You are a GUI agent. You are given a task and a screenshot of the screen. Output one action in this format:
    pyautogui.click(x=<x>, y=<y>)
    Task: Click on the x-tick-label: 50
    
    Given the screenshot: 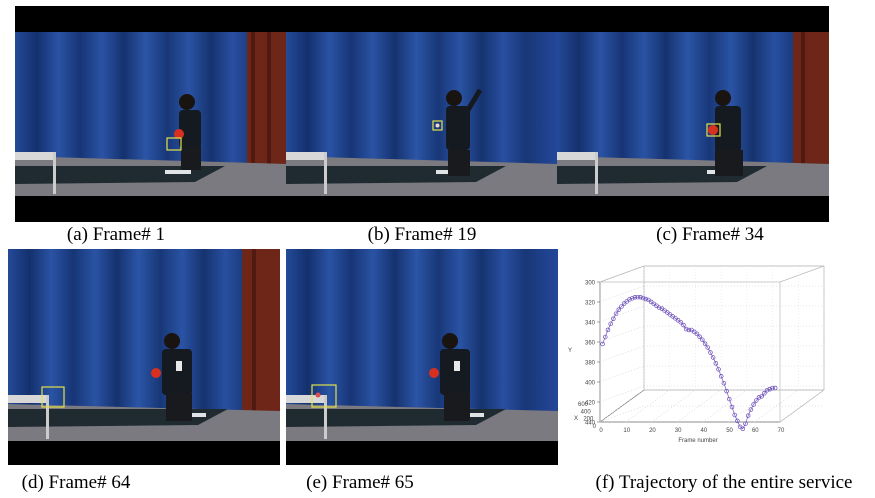 What is the action you would take?
    pyautogui.click(x=729, y=431)
    